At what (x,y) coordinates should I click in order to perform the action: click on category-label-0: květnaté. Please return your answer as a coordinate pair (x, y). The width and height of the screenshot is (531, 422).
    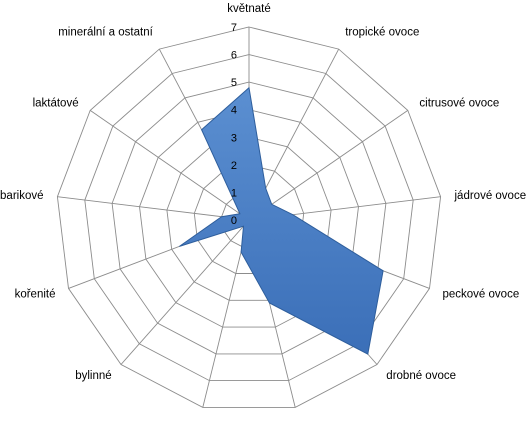
    Looking at the image, I should click on (248, 9).